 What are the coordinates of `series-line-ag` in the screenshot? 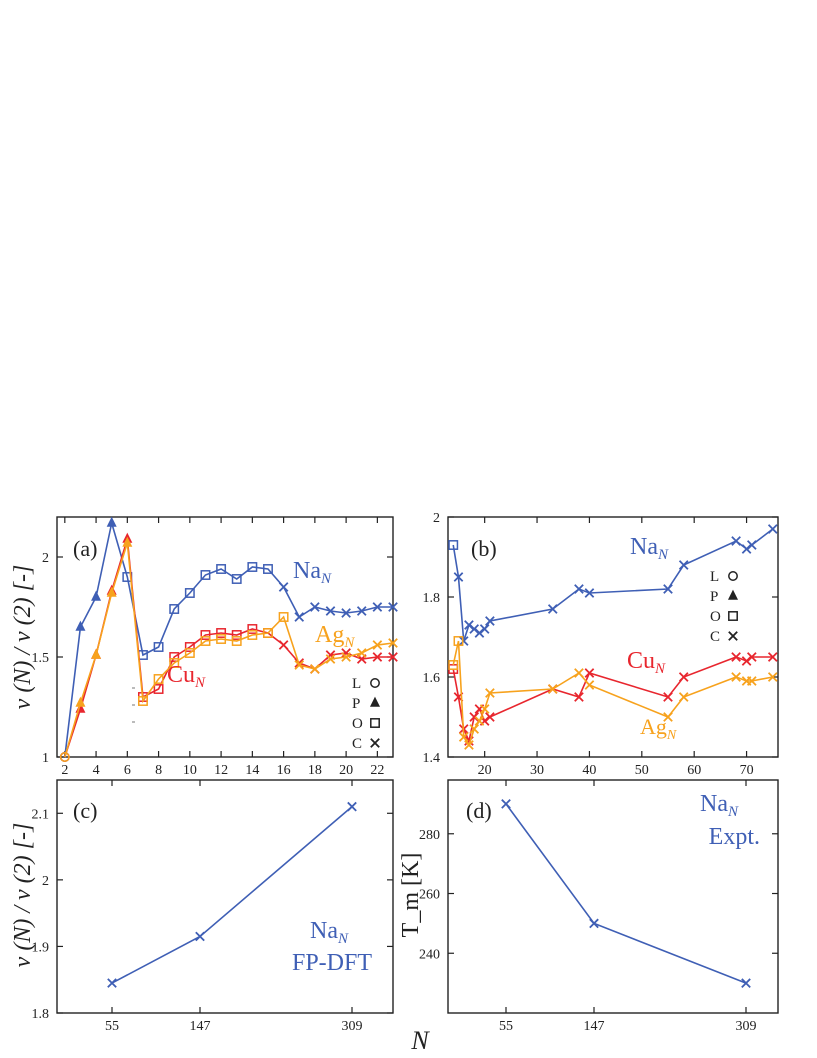 It's located at (612, 693).